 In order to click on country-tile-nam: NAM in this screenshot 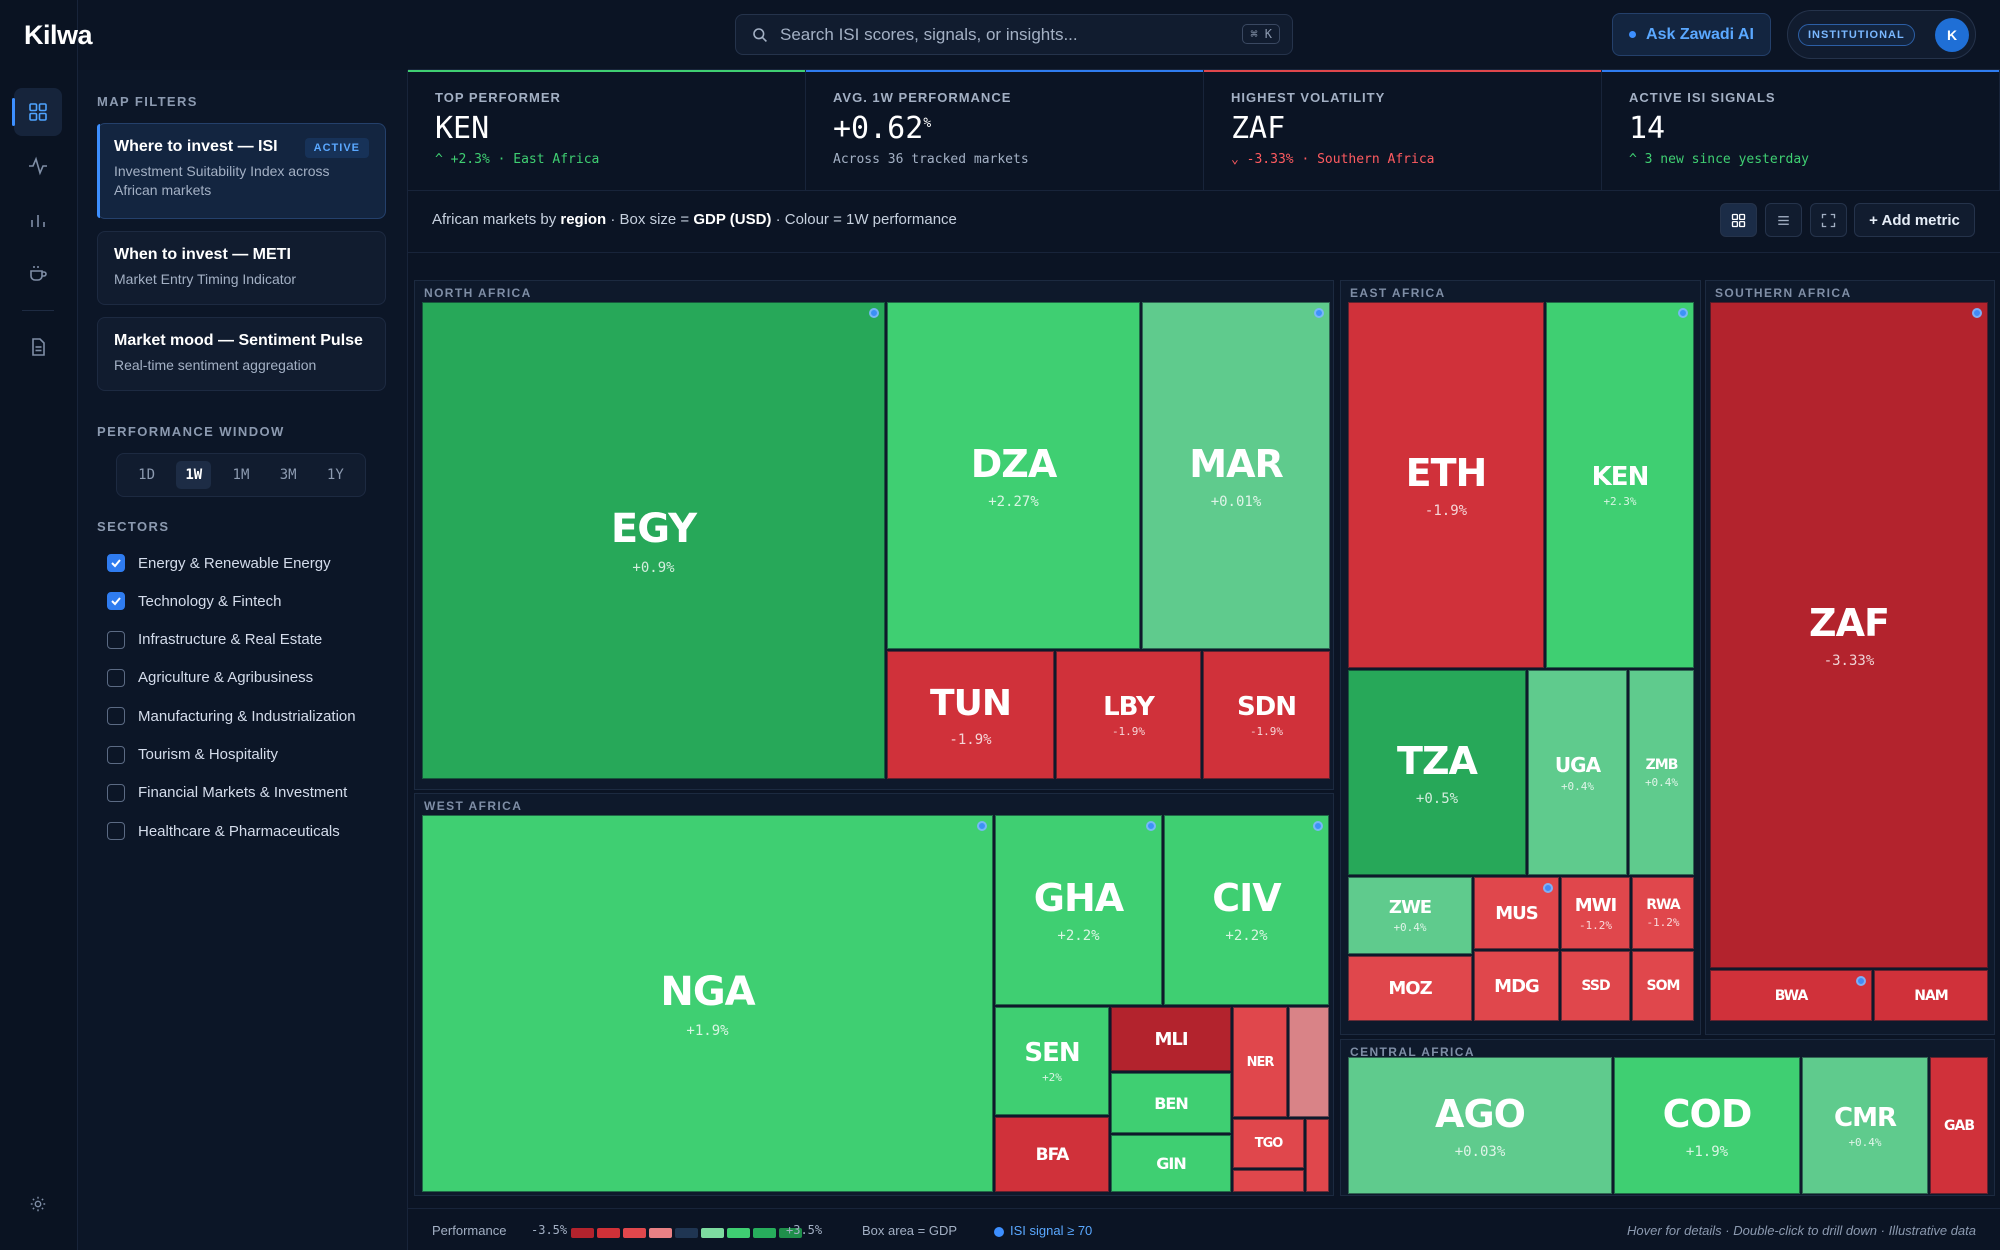, I will do `click(1931, 995)`.